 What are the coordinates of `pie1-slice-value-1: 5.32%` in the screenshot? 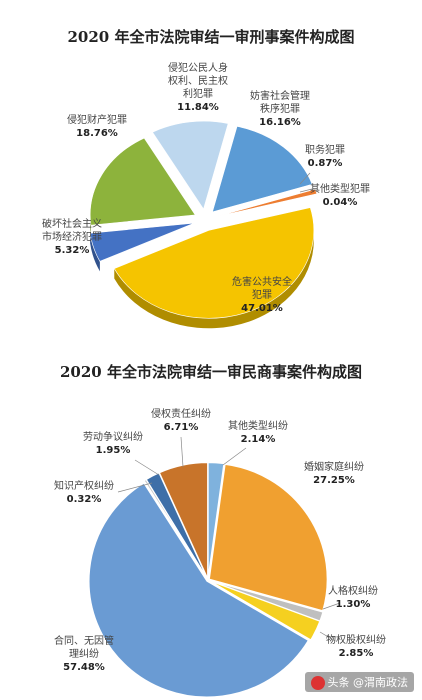 It's located at (72, 250).